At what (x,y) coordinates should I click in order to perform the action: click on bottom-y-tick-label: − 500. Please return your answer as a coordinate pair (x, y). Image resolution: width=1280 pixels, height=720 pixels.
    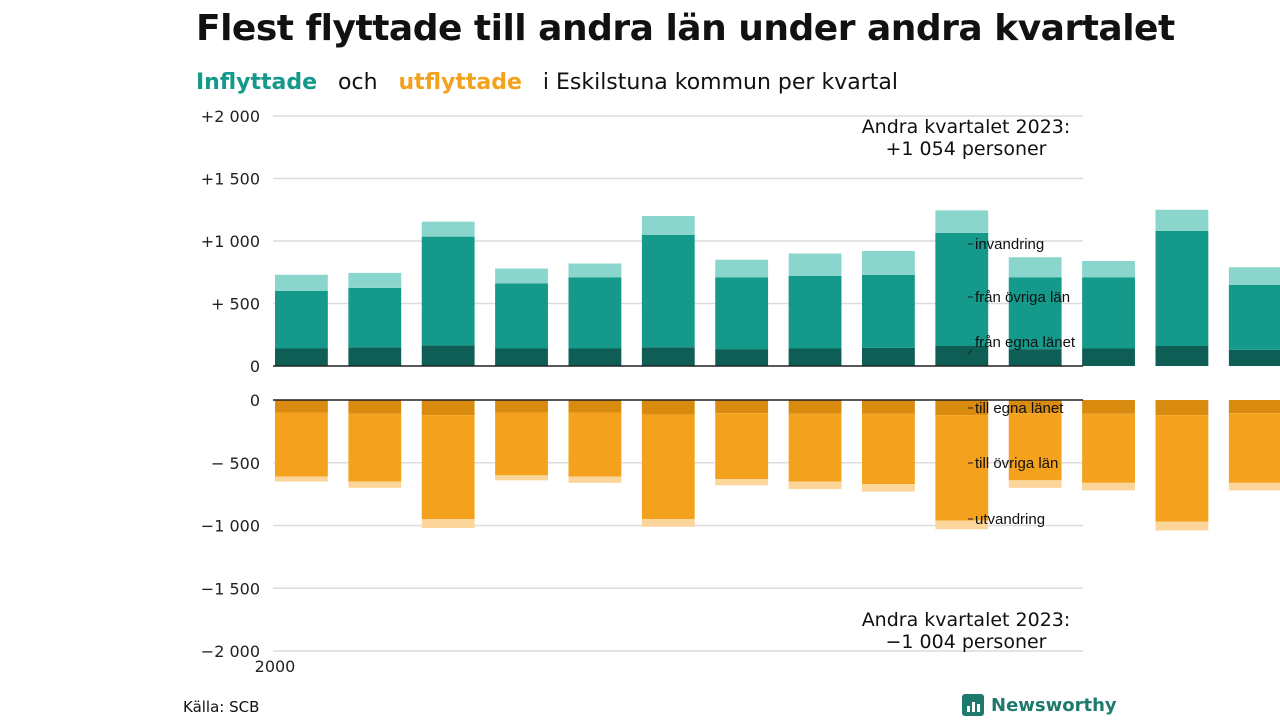
    Looking at the image, I should click on (235, 463).